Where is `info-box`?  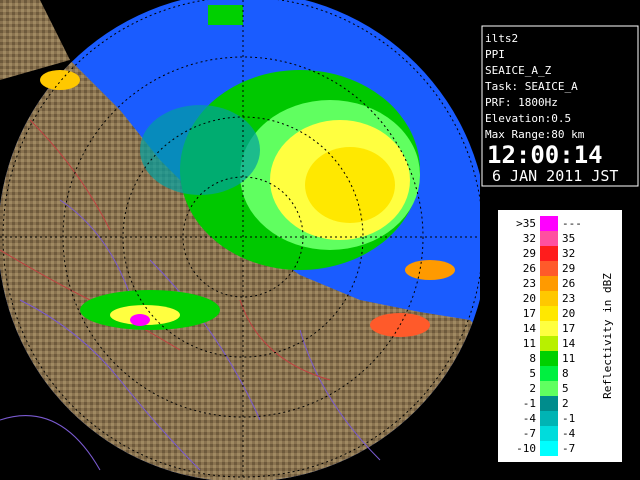
info-box is located at coordinates (560, 106).